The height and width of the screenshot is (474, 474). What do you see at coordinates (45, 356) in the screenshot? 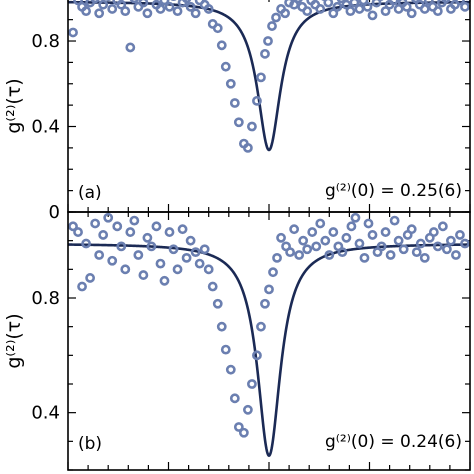
I see `y-tick-labels-b: 0.4 0.8` at bounding box center [45, 356].